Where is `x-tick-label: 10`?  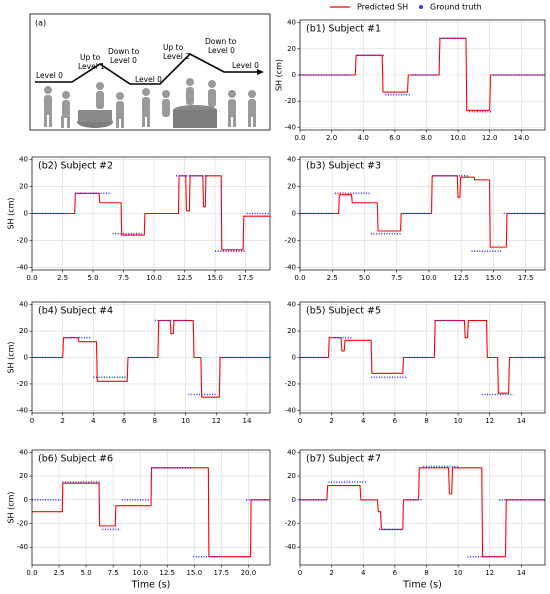
x-tick-label: 10 is located at coordinates (458, 573).